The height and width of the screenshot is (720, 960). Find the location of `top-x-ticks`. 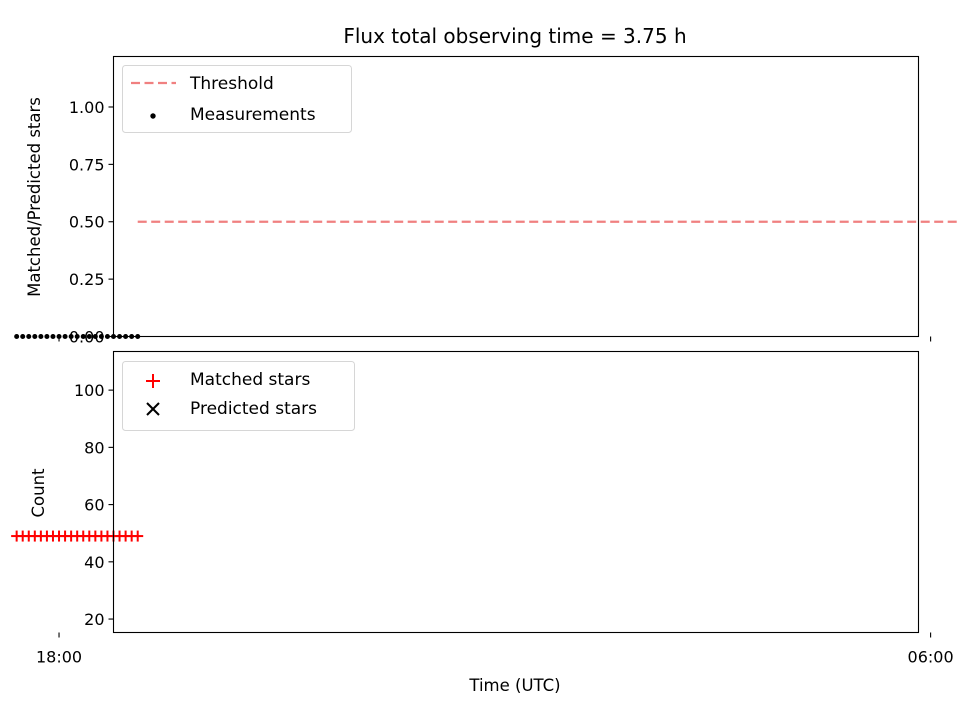

top-x-ticks is located at coordinates (495, 339).